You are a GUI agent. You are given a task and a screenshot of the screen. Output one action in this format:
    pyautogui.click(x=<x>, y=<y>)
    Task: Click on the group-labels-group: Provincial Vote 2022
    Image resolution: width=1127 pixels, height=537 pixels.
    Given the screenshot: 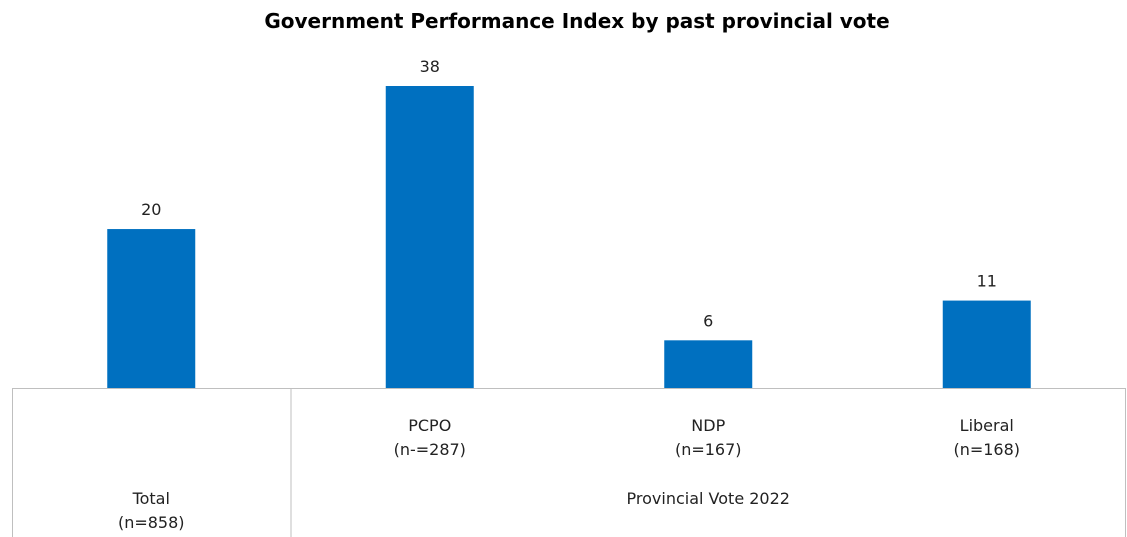 What is the action you would take?
    pyautogui.click(x=708, y=498)
    